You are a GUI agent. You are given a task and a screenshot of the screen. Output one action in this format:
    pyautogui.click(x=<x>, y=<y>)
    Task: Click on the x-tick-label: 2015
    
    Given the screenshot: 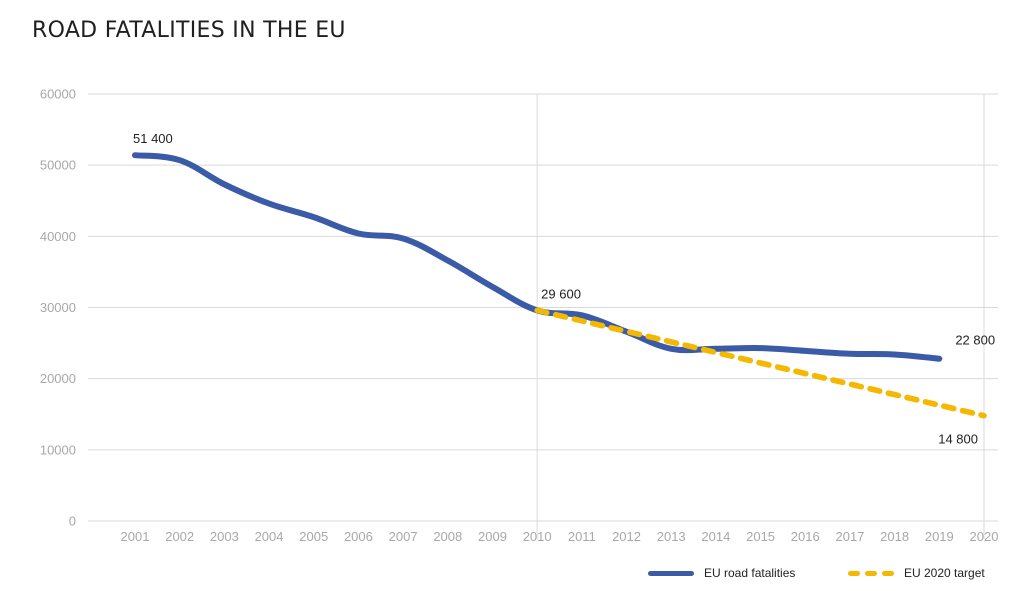 What is the action you would take?
    pyautogui.click(x=760, y=536)
    